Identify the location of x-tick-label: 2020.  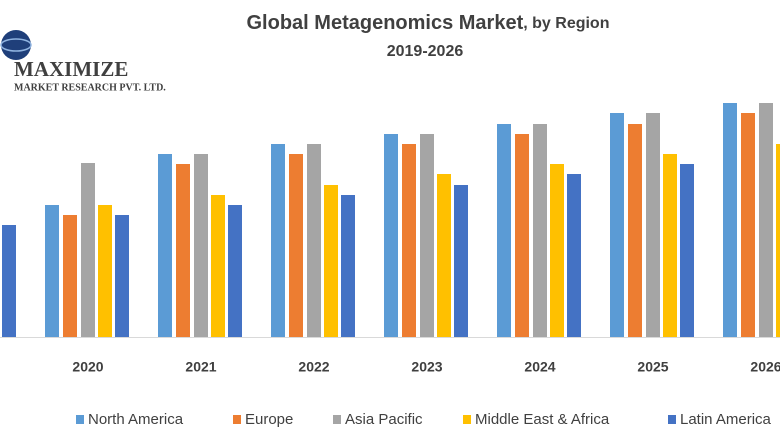
(87, 367).